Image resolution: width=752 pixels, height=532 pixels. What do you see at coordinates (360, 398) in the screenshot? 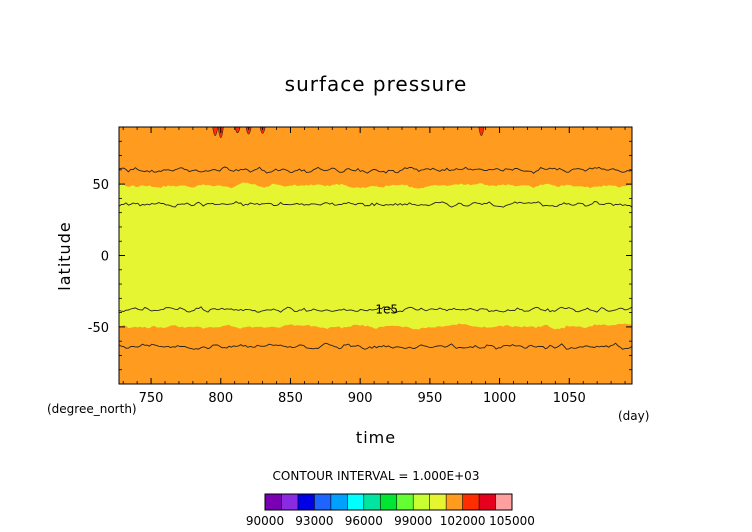
I see `x-tick-label: 900` at bounding box center [360, 398].